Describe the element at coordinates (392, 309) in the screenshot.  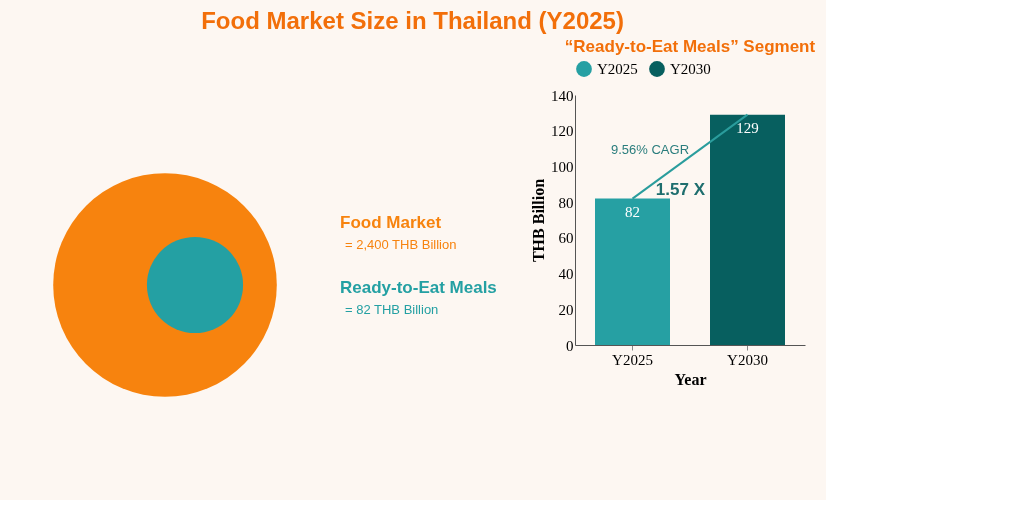
I see `data-label: = 82 THB Billion` at that location.